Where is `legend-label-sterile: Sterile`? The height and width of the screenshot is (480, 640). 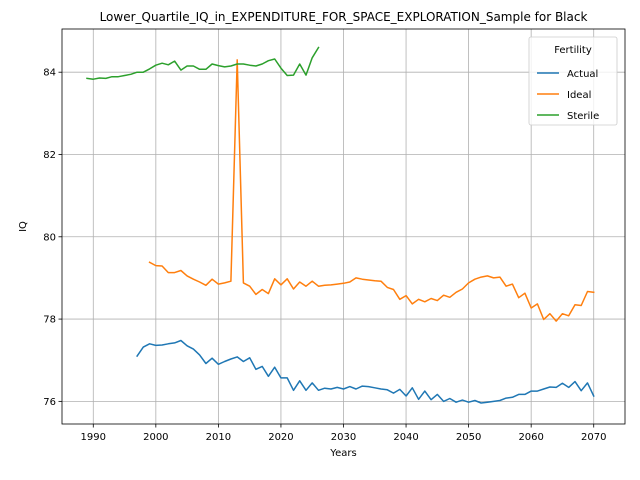
legend-label-sterile: Sterile is located at coordinates (583, 116).